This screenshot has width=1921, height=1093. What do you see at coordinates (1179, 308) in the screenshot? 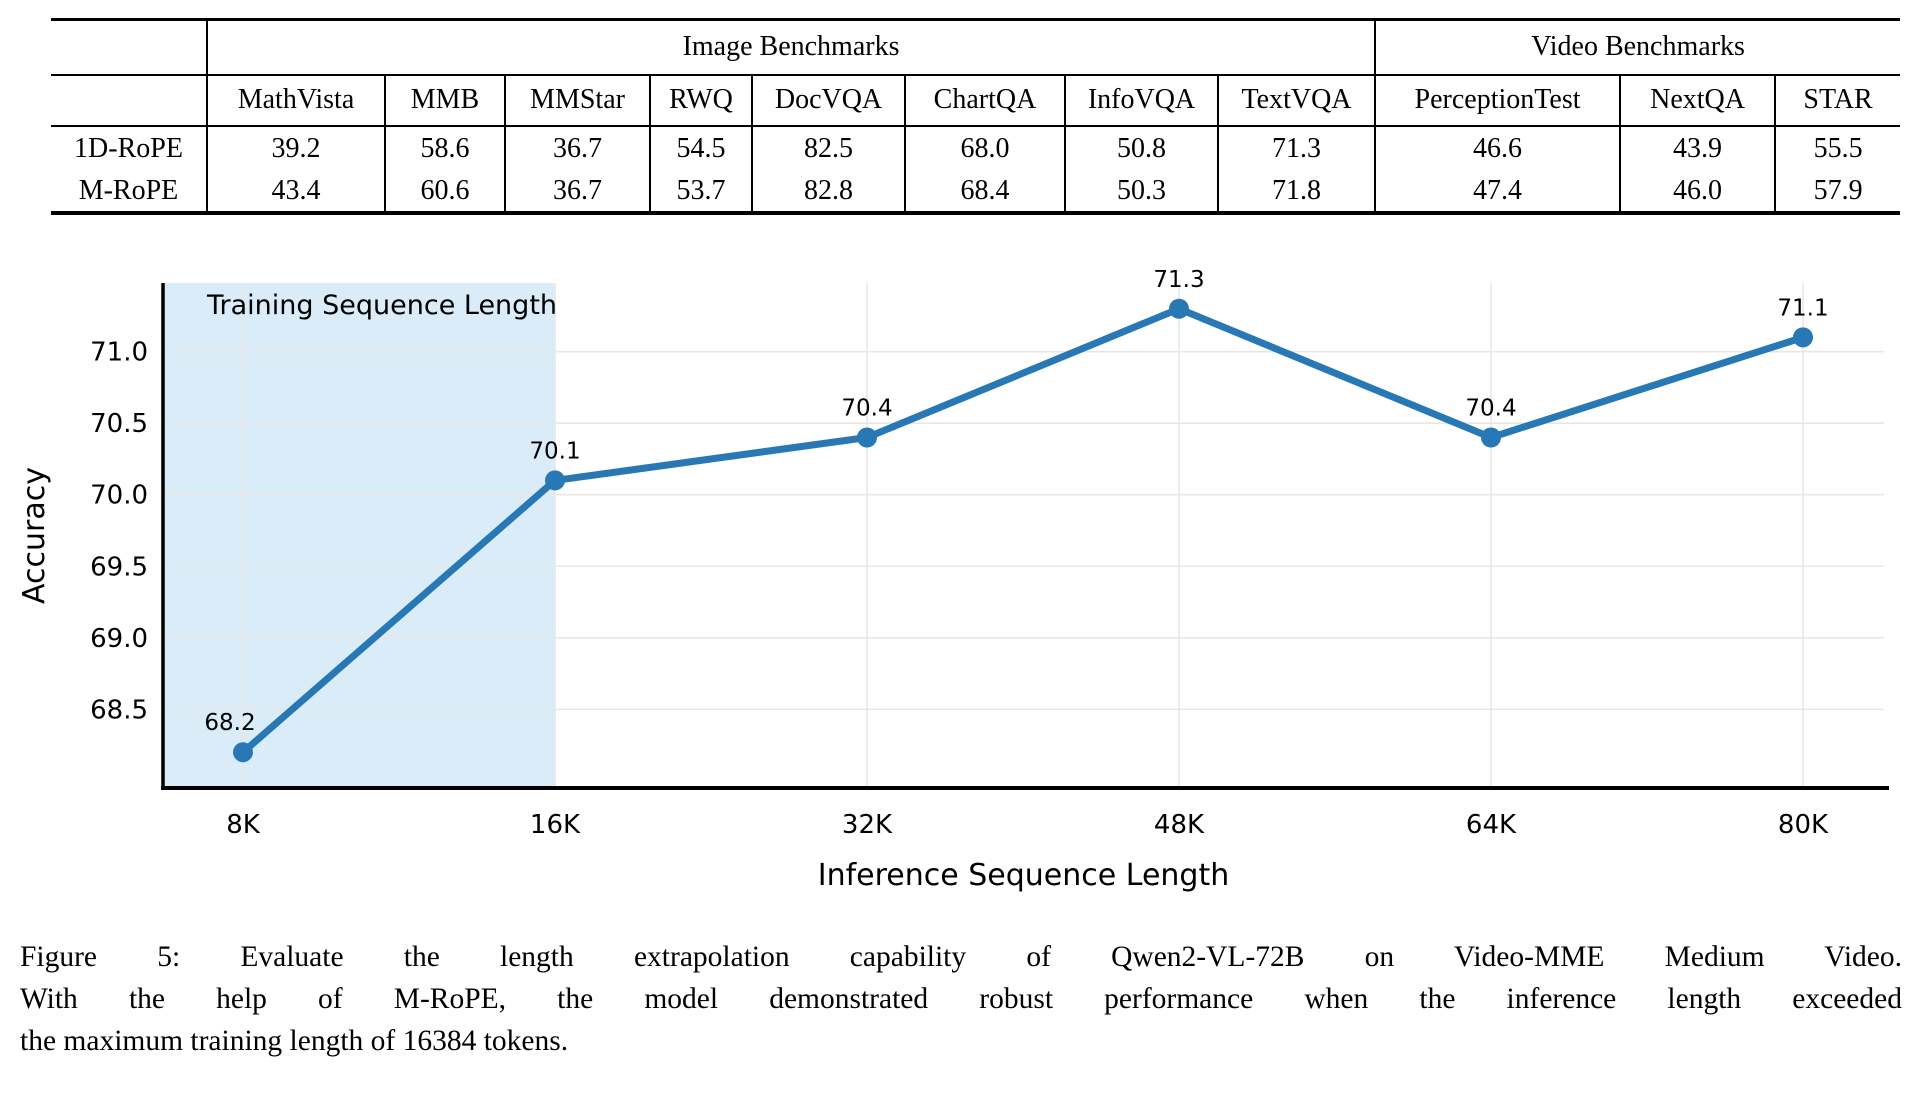
I see `data-point-48K` at bounding box center [1179, 308].